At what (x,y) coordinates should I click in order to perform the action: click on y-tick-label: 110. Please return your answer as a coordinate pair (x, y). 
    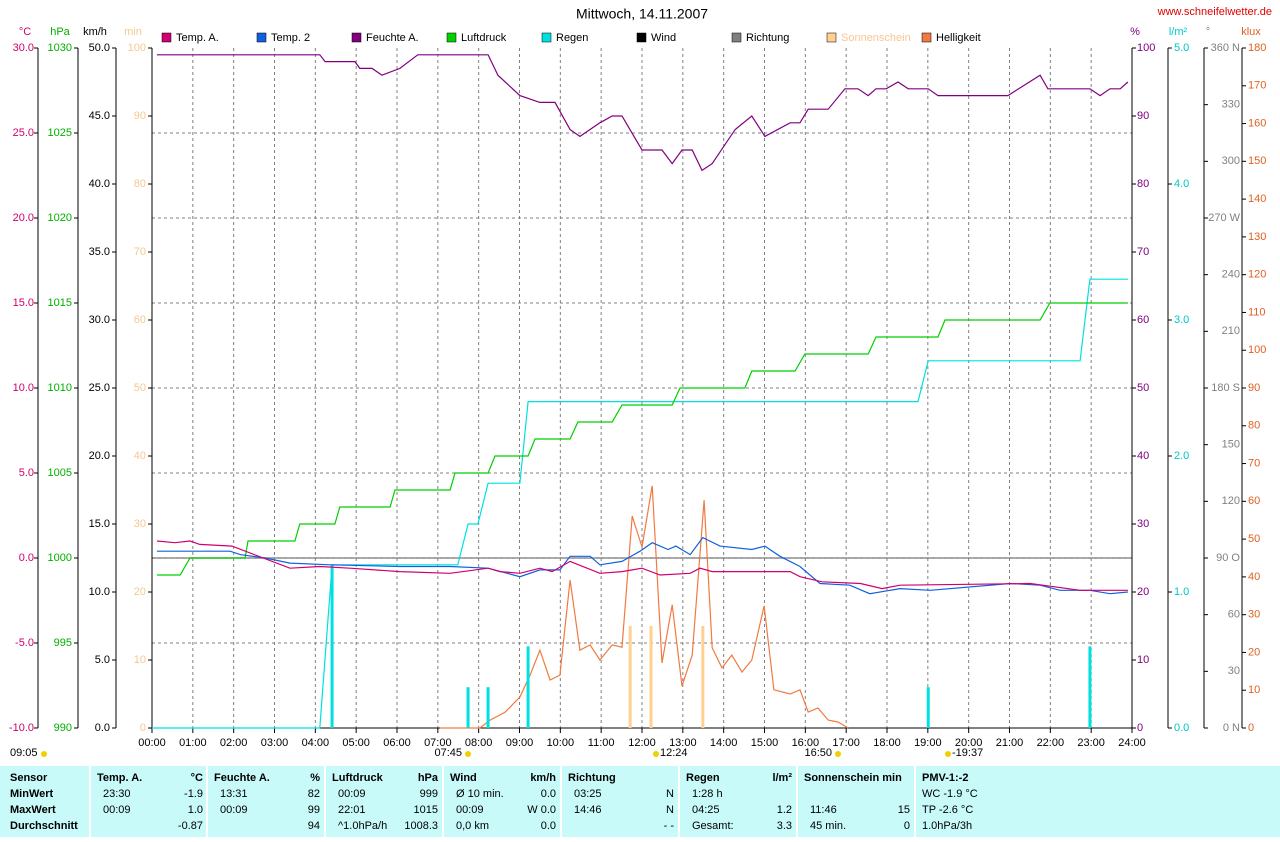
    Looking at the image, I should click on (1257, 312).